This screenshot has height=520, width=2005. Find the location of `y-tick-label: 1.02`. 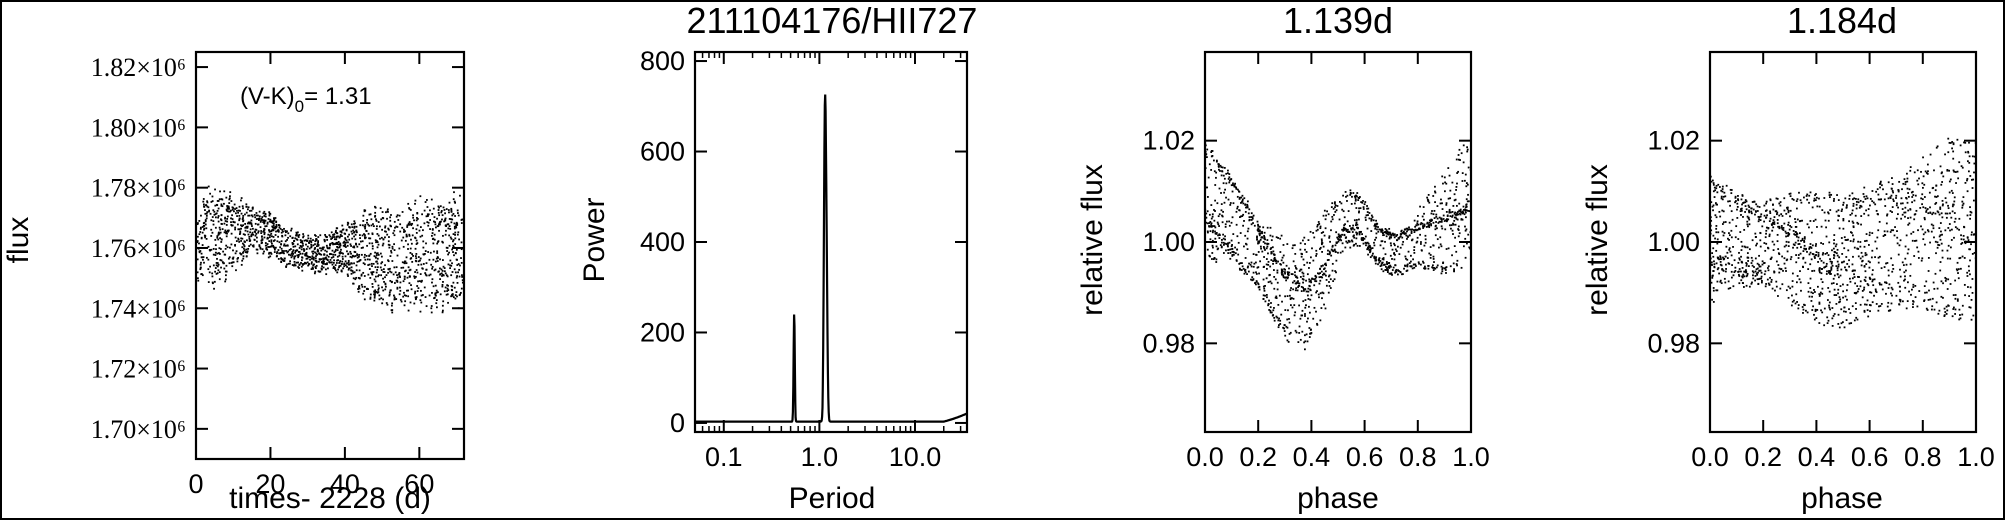

y-tick-label: 1.02 is located at coordinates (1168, 141).